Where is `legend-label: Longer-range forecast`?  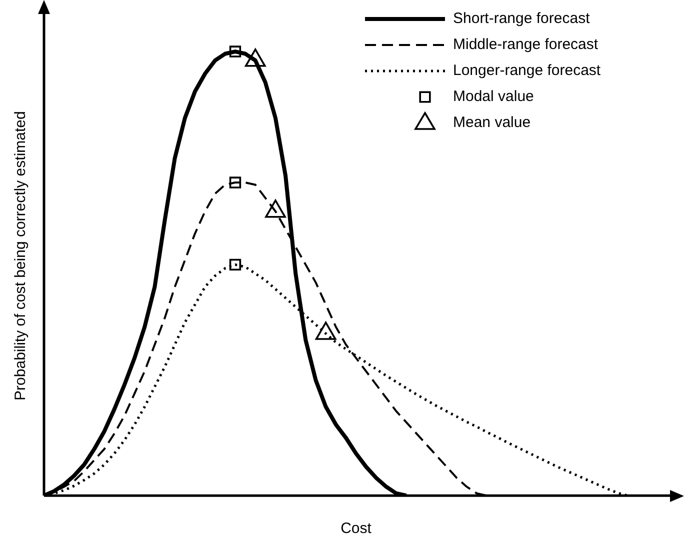
legend-label: Longer-range forecast is located at coordinates (527, 71).